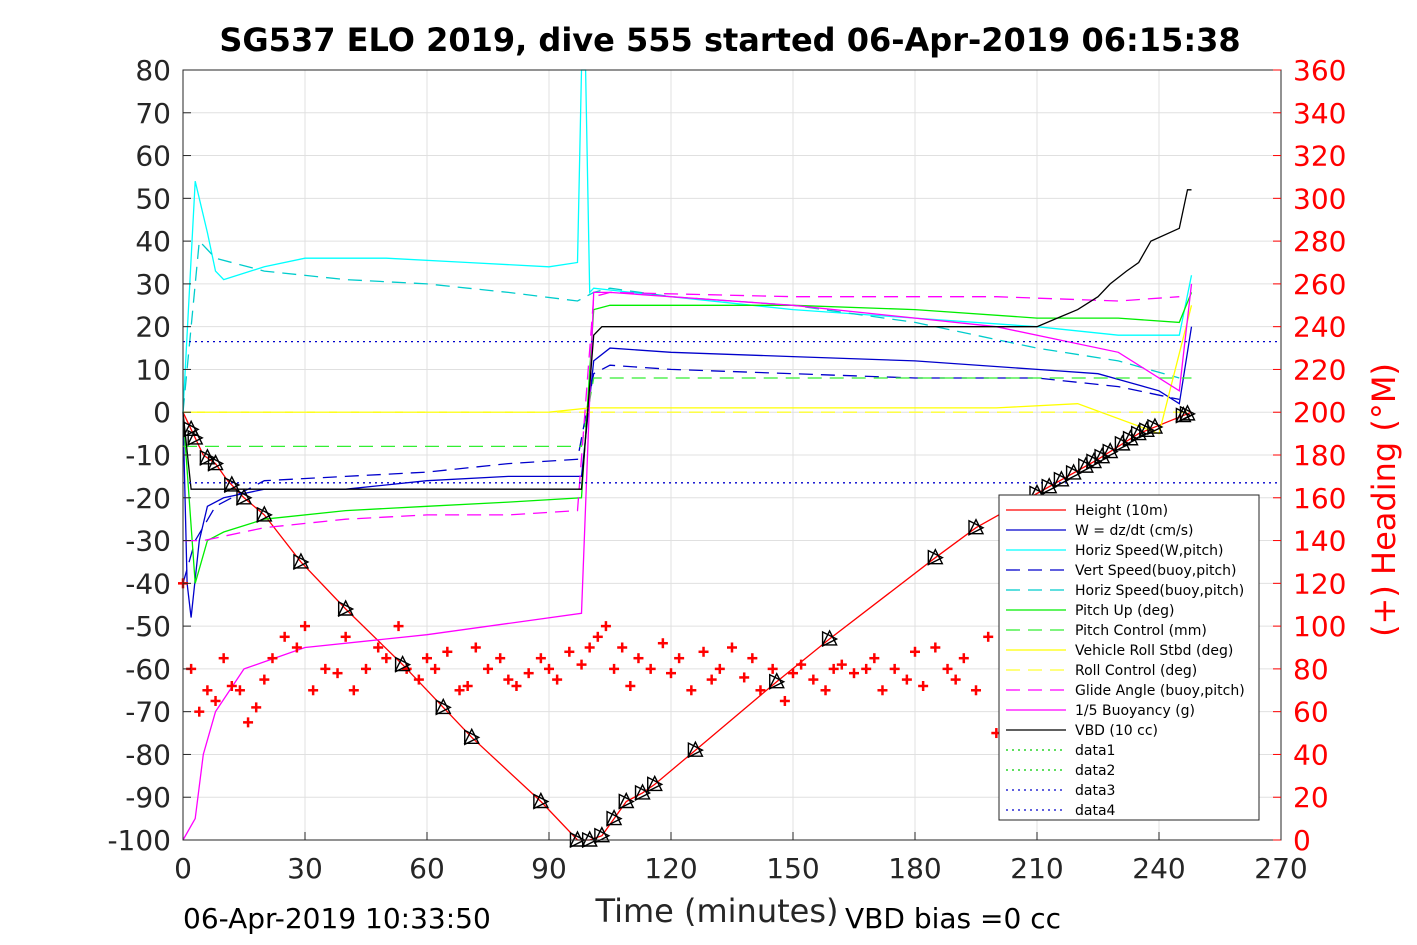  Describe the element at coordinates (148, 498) in the screenshot. I see `y-left-tick-label: -20` at that location.